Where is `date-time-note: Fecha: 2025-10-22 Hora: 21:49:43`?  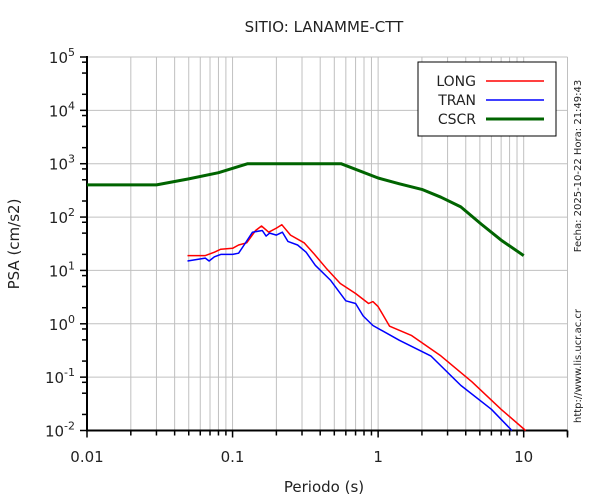 date-time-note: Fecha: 2025-10-22 Hora: 21:49:43 is located at coordinates (578, 166).